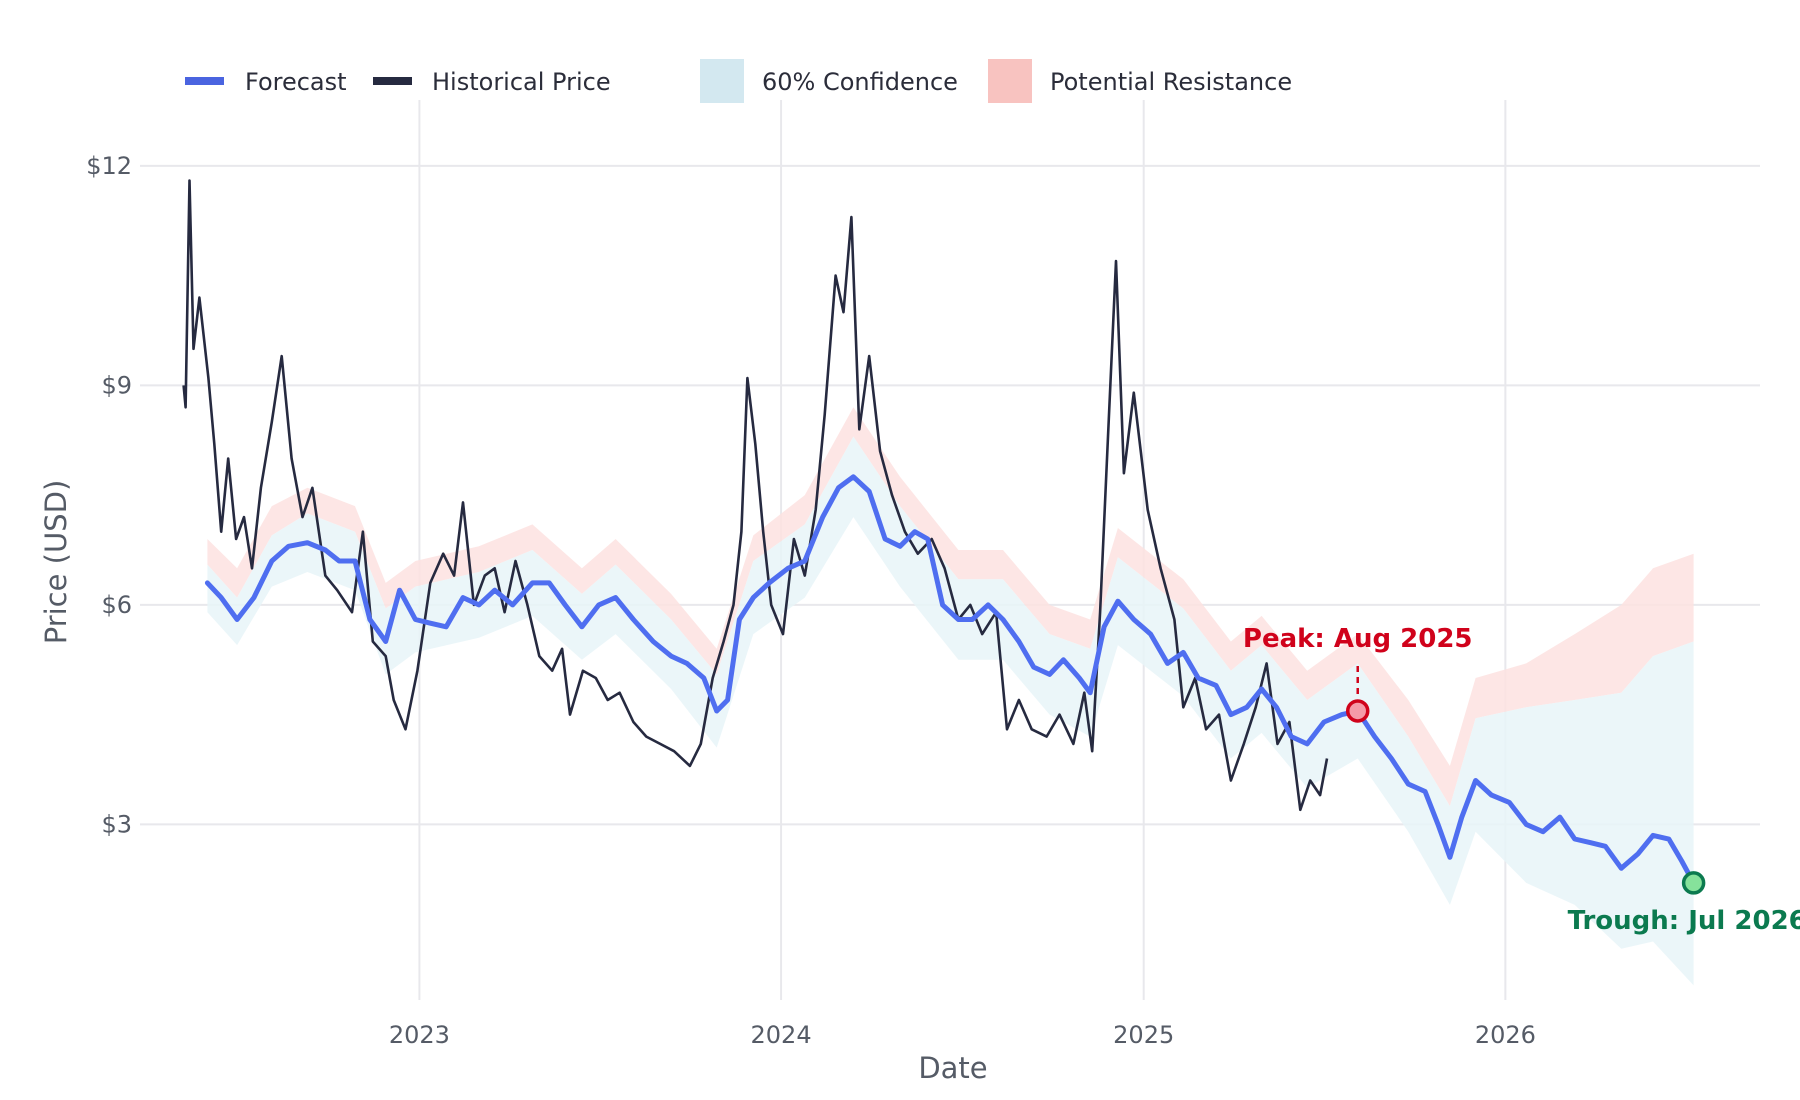 The width and height of the screenshot is (1800, 1100). I want to click on y-axis-label: Price (USD), so click(56, 562).